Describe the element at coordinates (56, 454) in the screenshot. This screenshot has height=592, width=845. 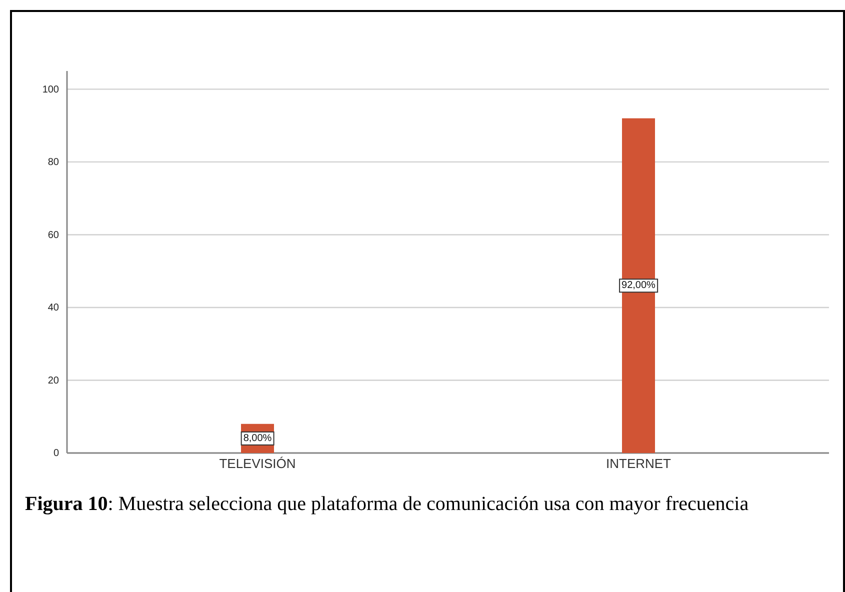
I see `y-tick-label: 0` at that location.